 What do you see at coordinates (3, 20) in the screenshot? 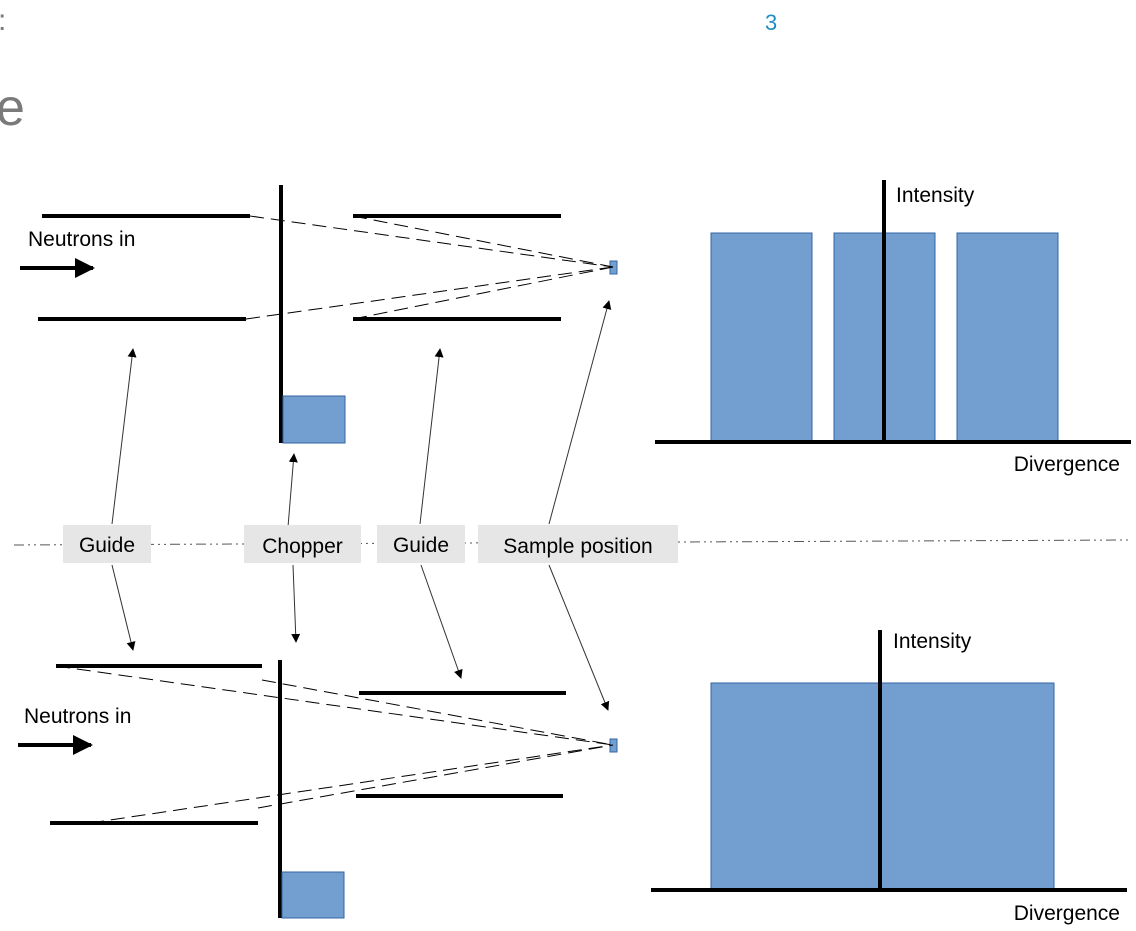
I see `header-left-fragment: :` at bounding box center [3, 20].